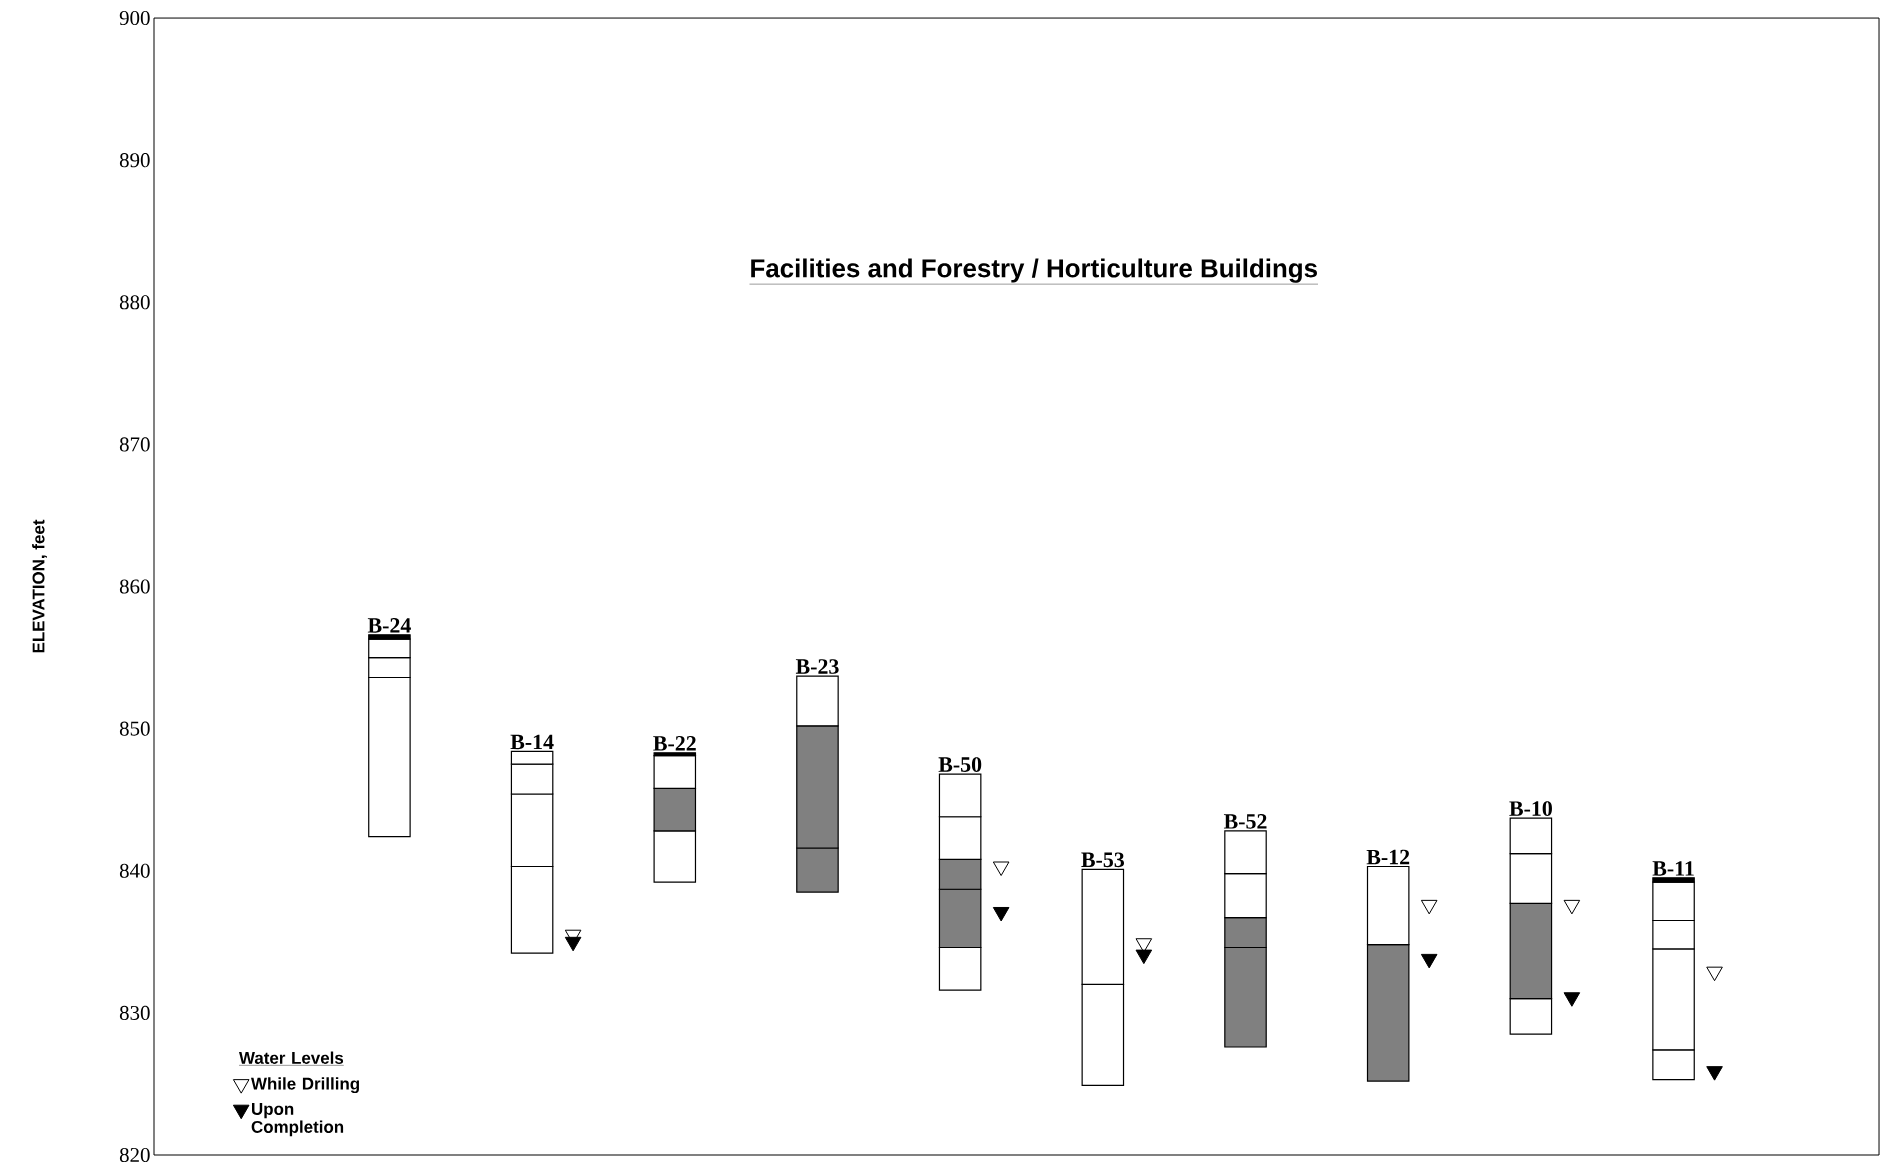 This screenshot has height=1166, width=1891. Describe the element at coordinates (960, 764) in the screenshot. I see `x-tick-label: B-50` at that location.